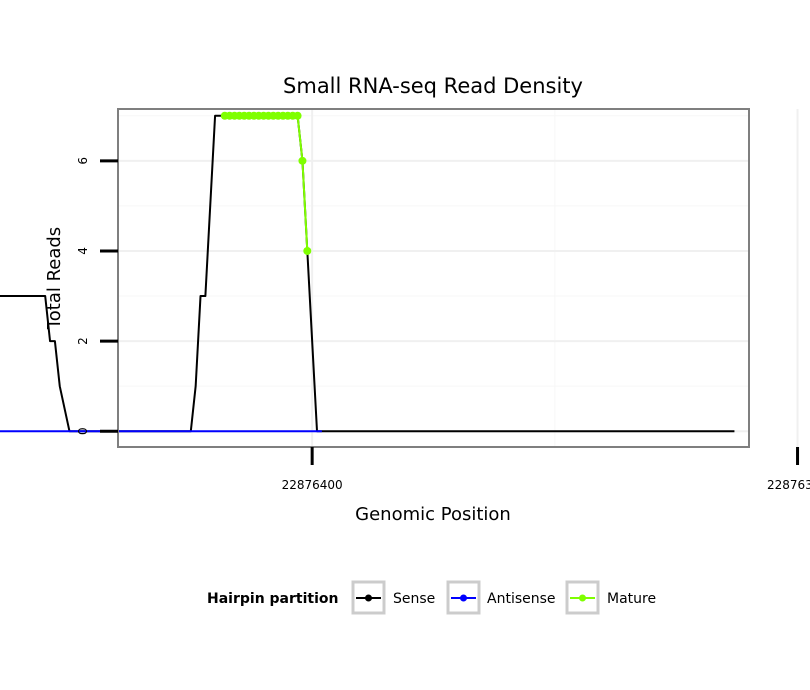 Image resolution: width=810 pixels, height=690 pixels. Describe the element at coordinates (546, 469) in the screenshot. I see `x-axis: 22876400 22876300` at that location.